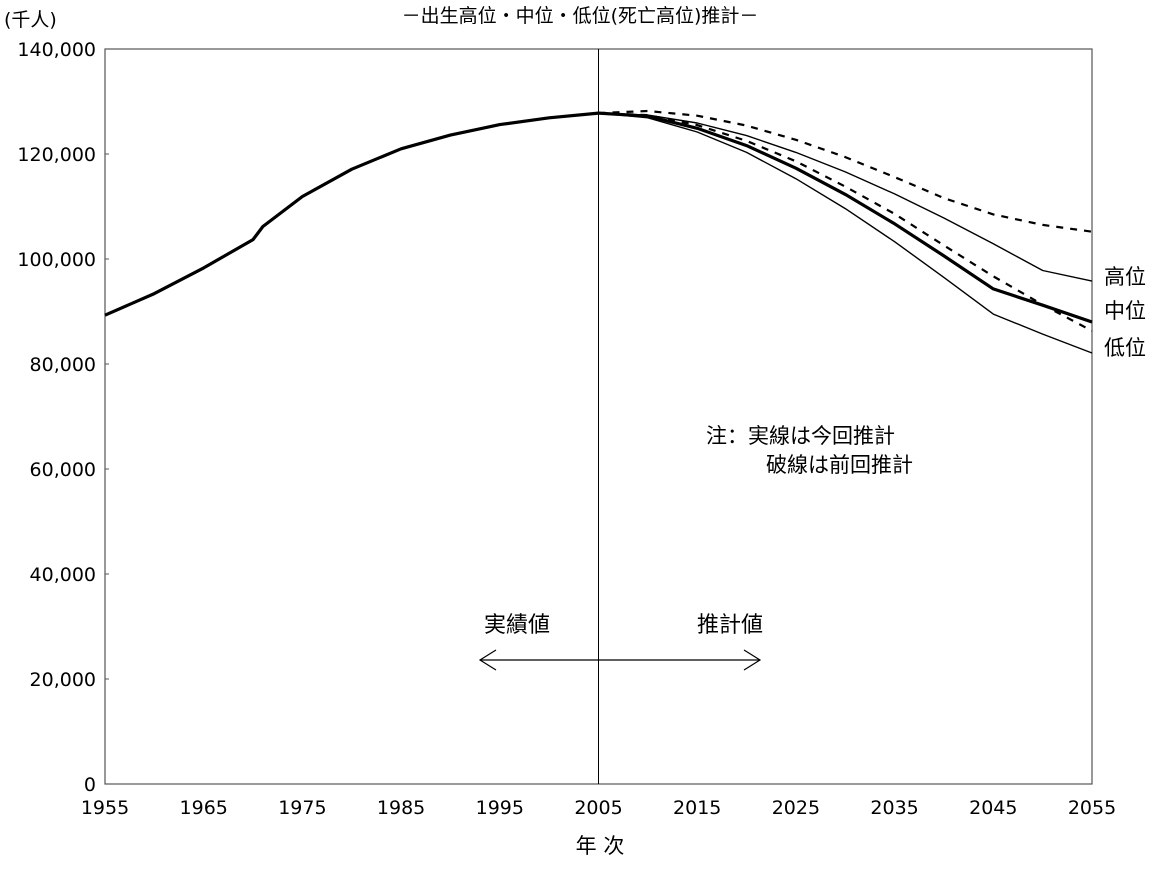 The height and width of the screenshot is (871, 1160). What do you see at coordinates (730, 625) in the screenshot?
I see `region-label-projection: 推計値` at bounding box center [730, 625].